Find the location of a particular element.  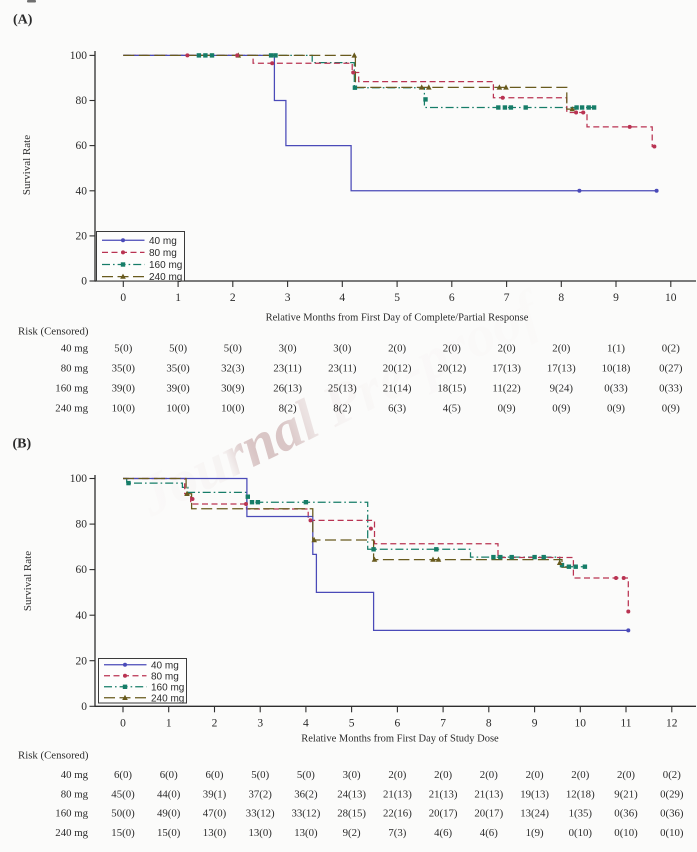

svg-text: 4(6) is located at coordinates (489, 833).